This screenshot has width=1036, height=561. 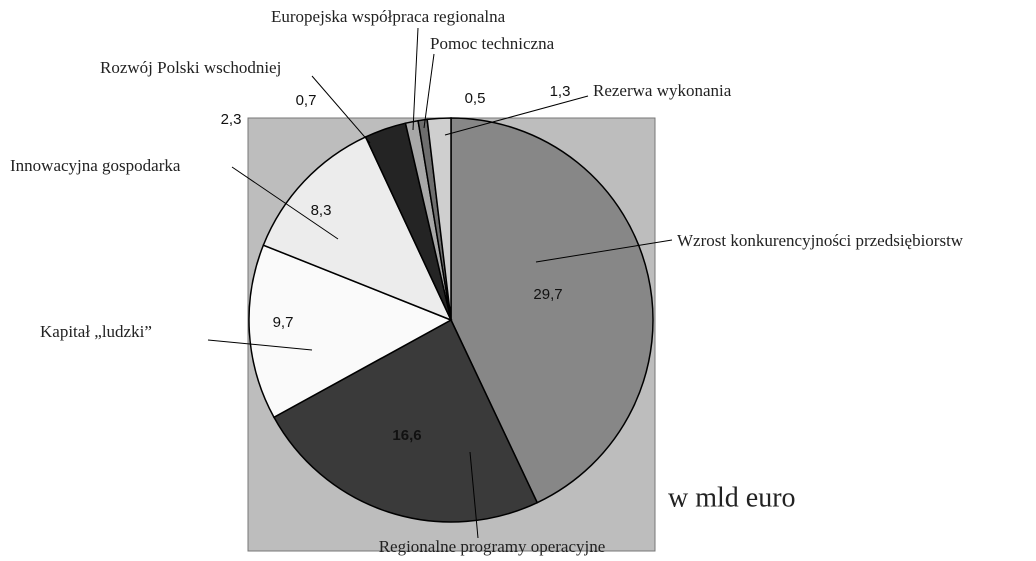 What do you see at coordinates (492, 43) in the screenshot?
I see `category-label: Pomoc techniczna` at bounding box center [492, 43].